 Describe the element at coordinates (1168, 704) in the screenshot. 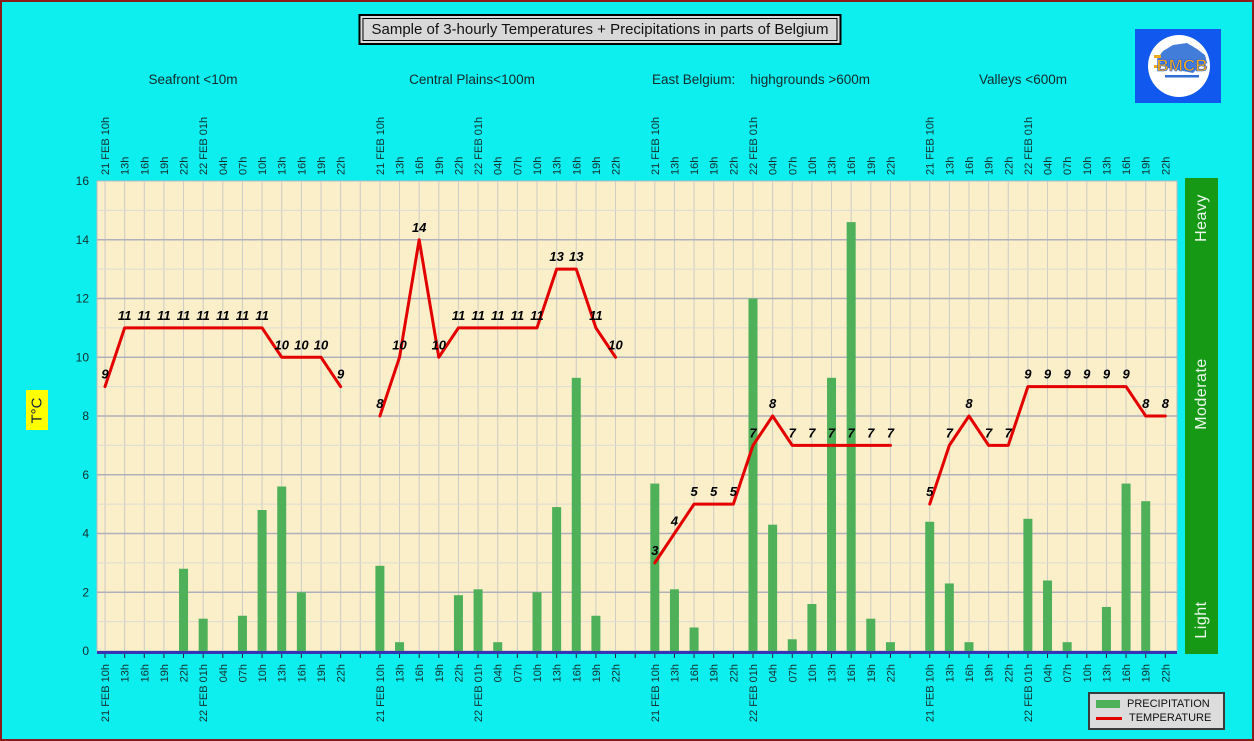

I see `legend-label-precipitation: PRECIPITATION` at that location.